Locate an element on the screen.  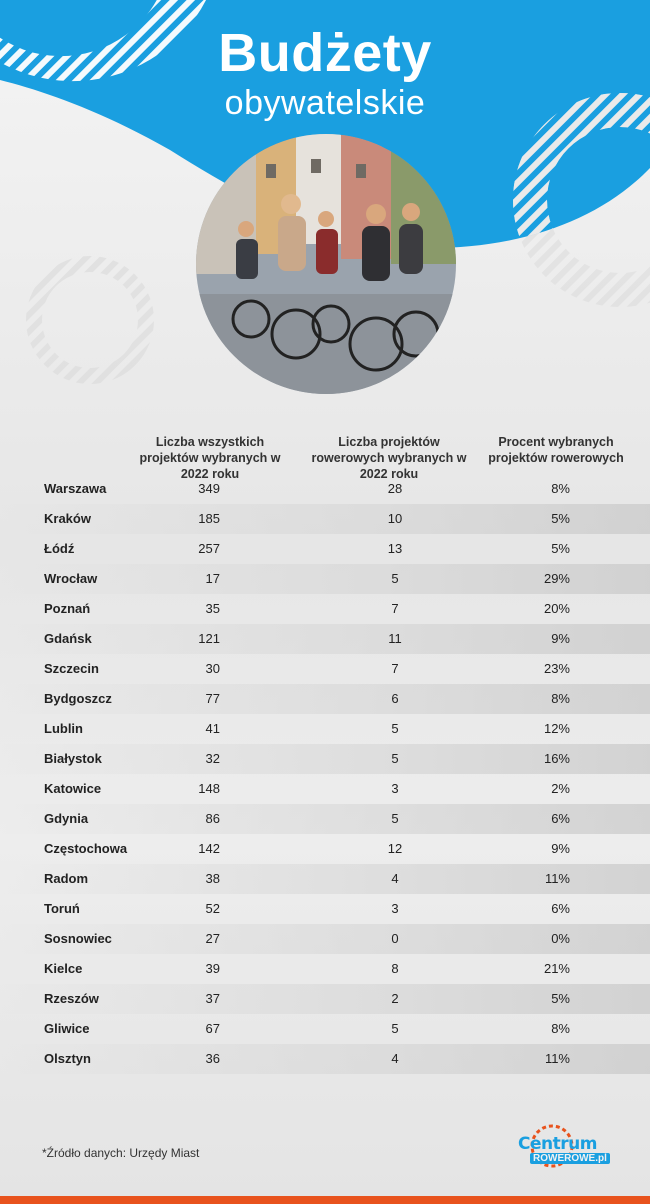
city-cell: Poznań is located at coordinates (67, 608).